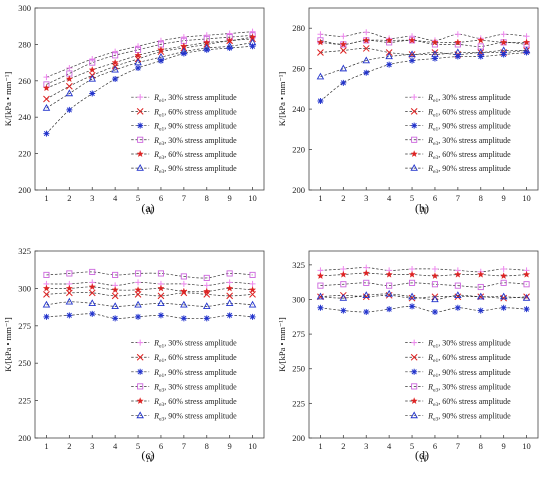 This screenshot has width=550, height=492. What do you see at coordinates (389, 198) in the screenshot?
I see `x-tick-label: 4` at bounding box center [389, 198].